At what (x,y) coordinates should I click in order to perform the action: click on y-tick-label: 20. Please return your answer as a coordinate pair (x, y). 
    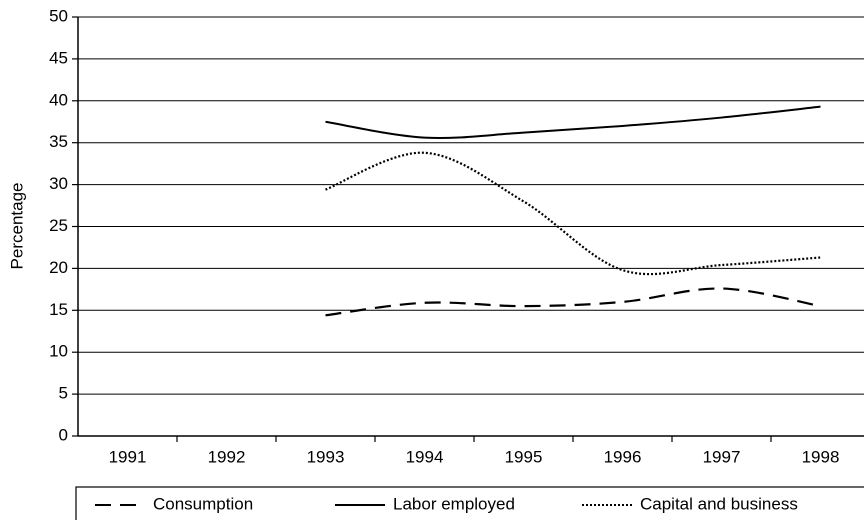
    Looking at the image, I should click on (58, 267).